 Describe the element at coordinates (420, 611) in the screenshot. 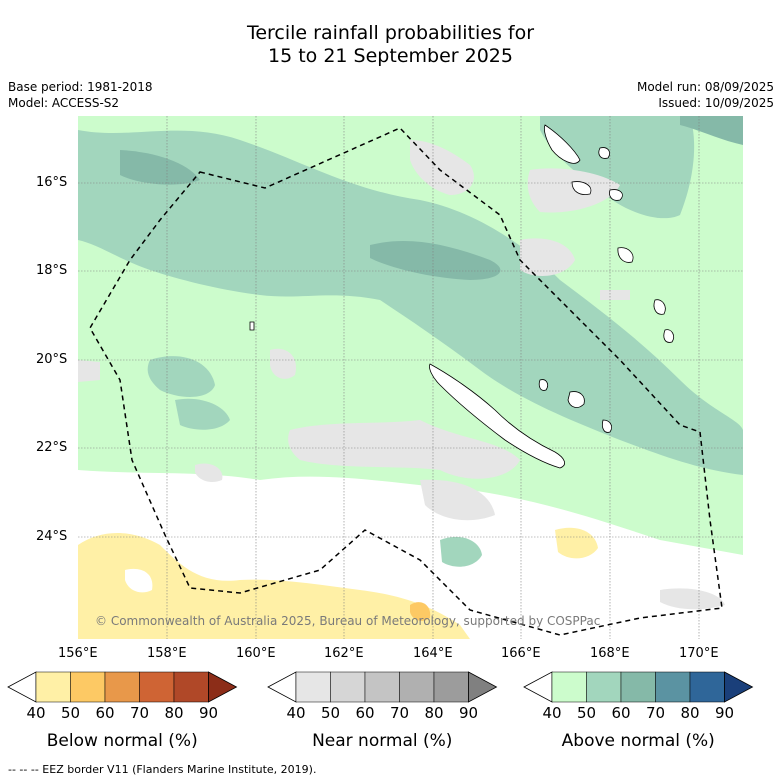

I see `below-normal-50-60-patch` at that location.